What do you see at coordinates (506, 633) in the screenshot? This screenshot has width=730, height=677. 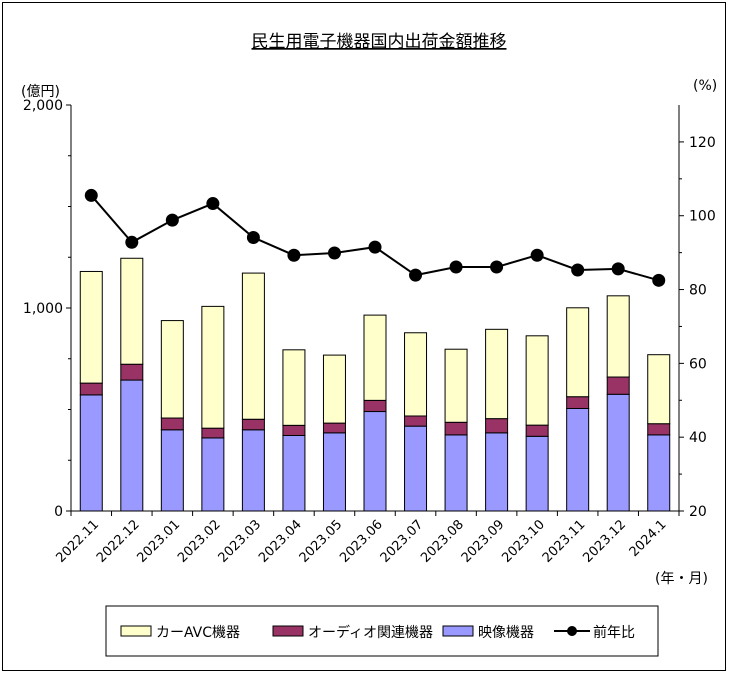 I see `legend-label-2: 映像機器` at bounding box center [506, 633].